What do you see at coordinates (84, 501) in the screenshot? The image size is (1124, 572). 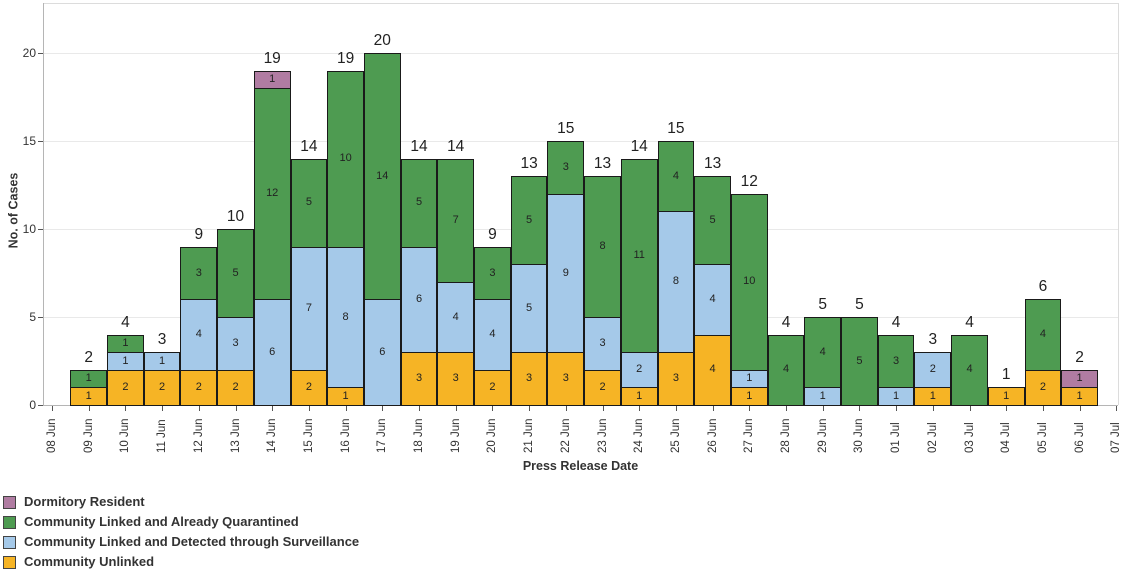 I see `legend-label: Dormitory Resident` at bounding box center [84, 501].